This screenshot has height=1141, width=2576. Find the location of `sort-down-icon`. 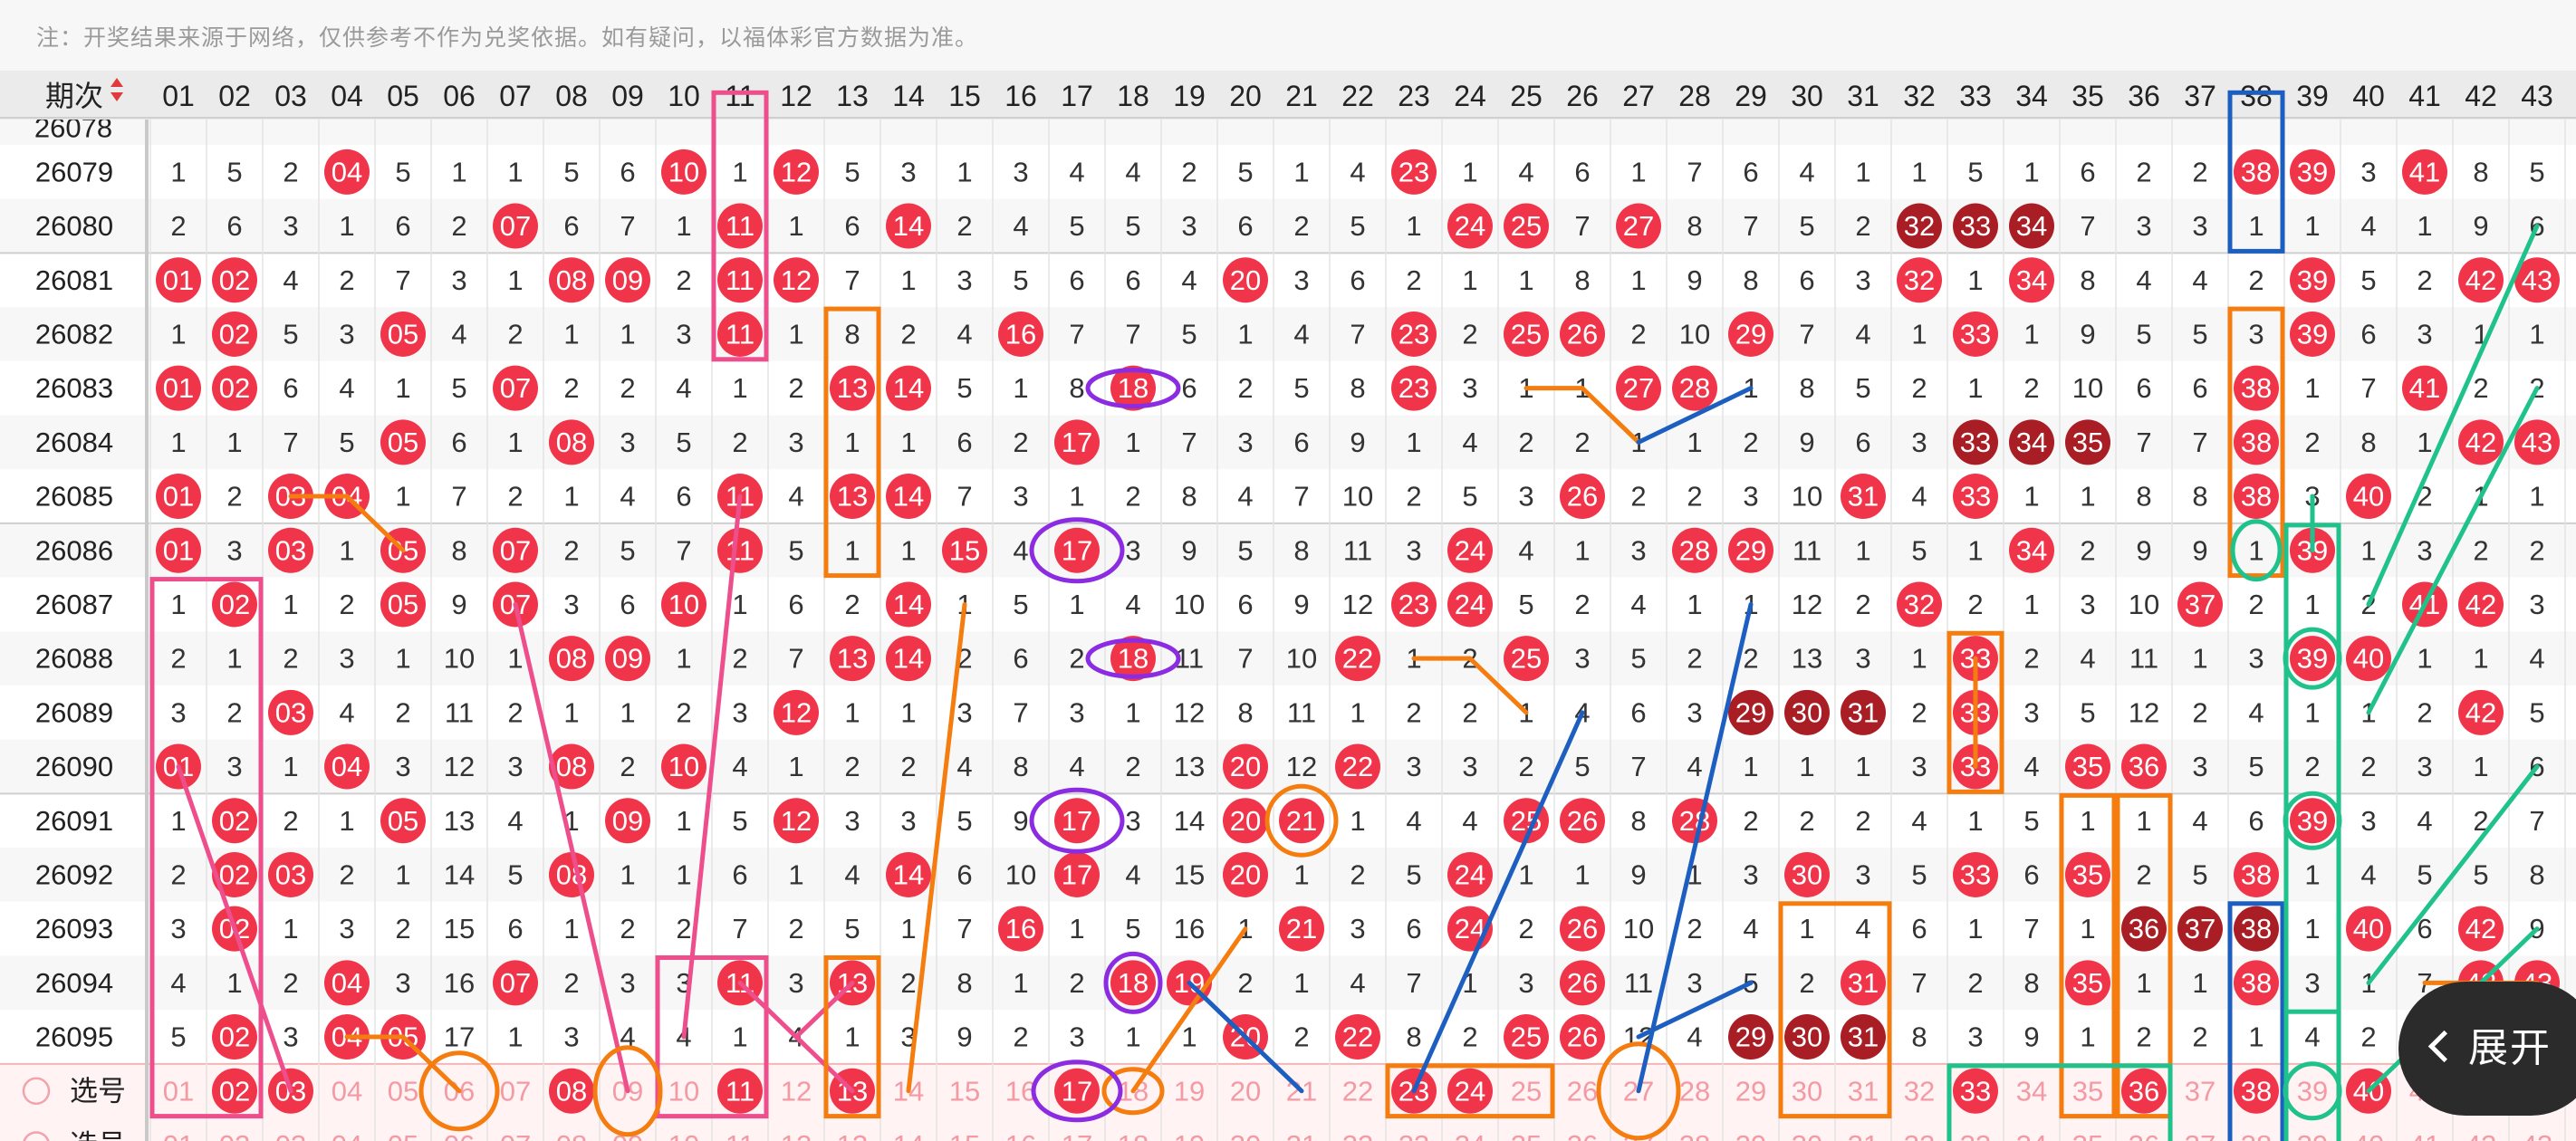

sort-down-icon is located at coordinates (117, 97).